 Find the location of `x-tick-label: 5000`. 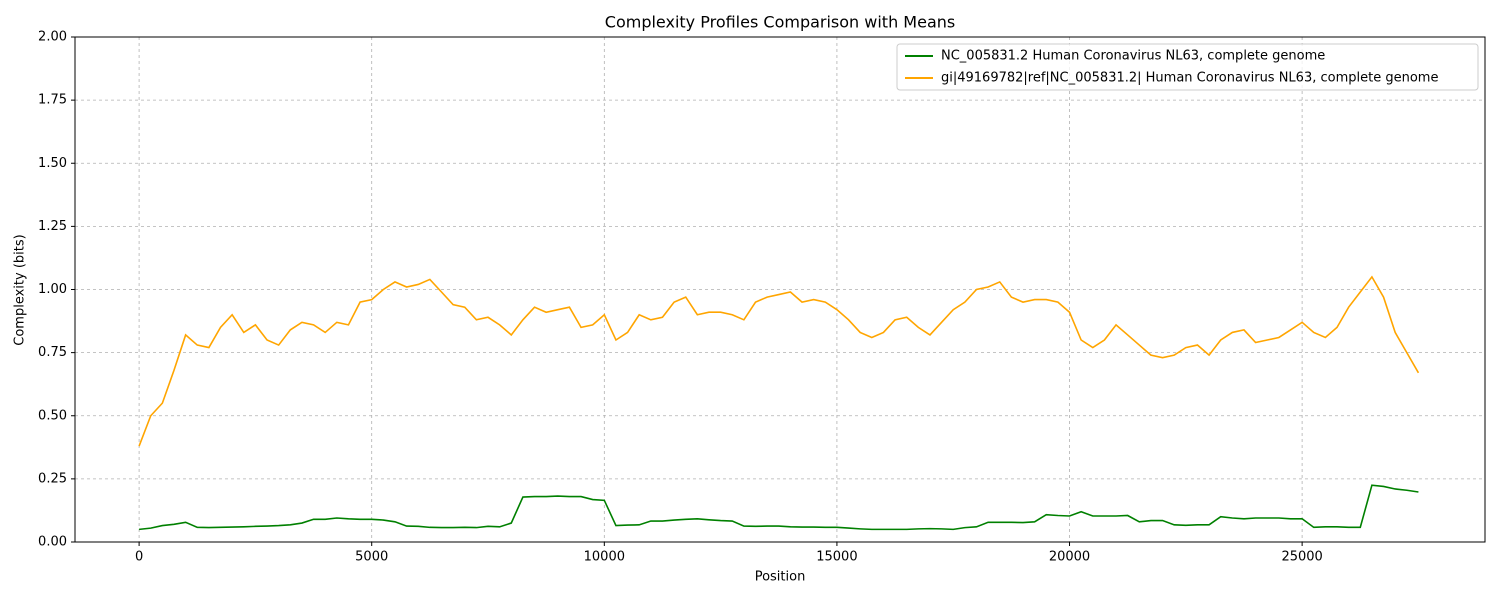

x-tick-label: 5000 is located at coordinates (371, 557).